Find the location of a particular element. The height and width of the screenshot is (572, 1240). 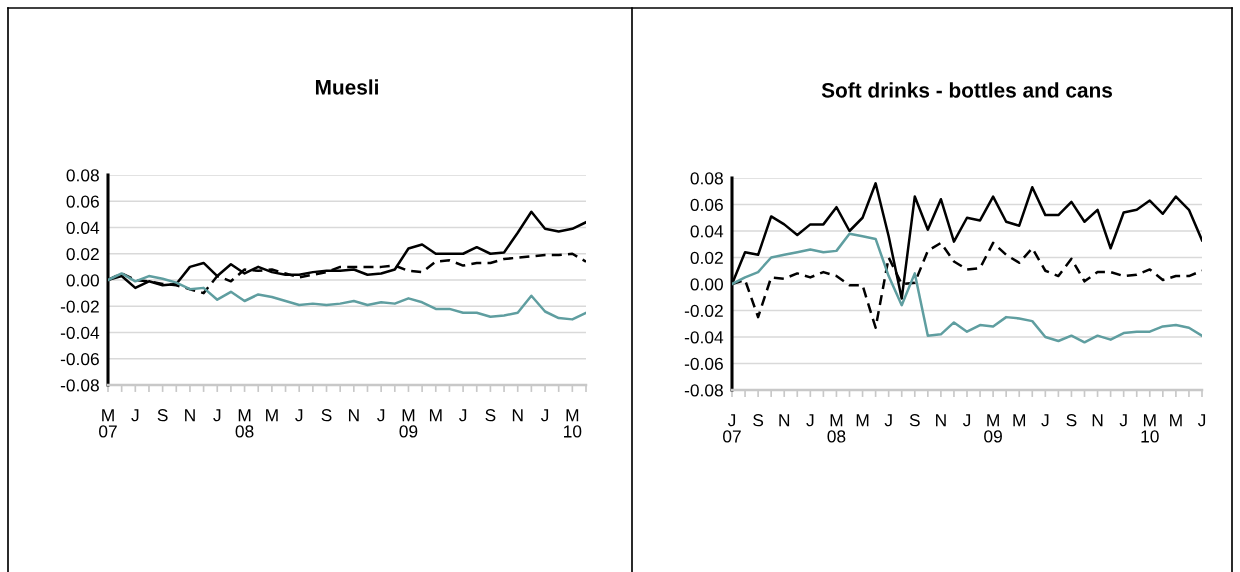

x-tick-label: J 07 is located at coordinates (732, 428).